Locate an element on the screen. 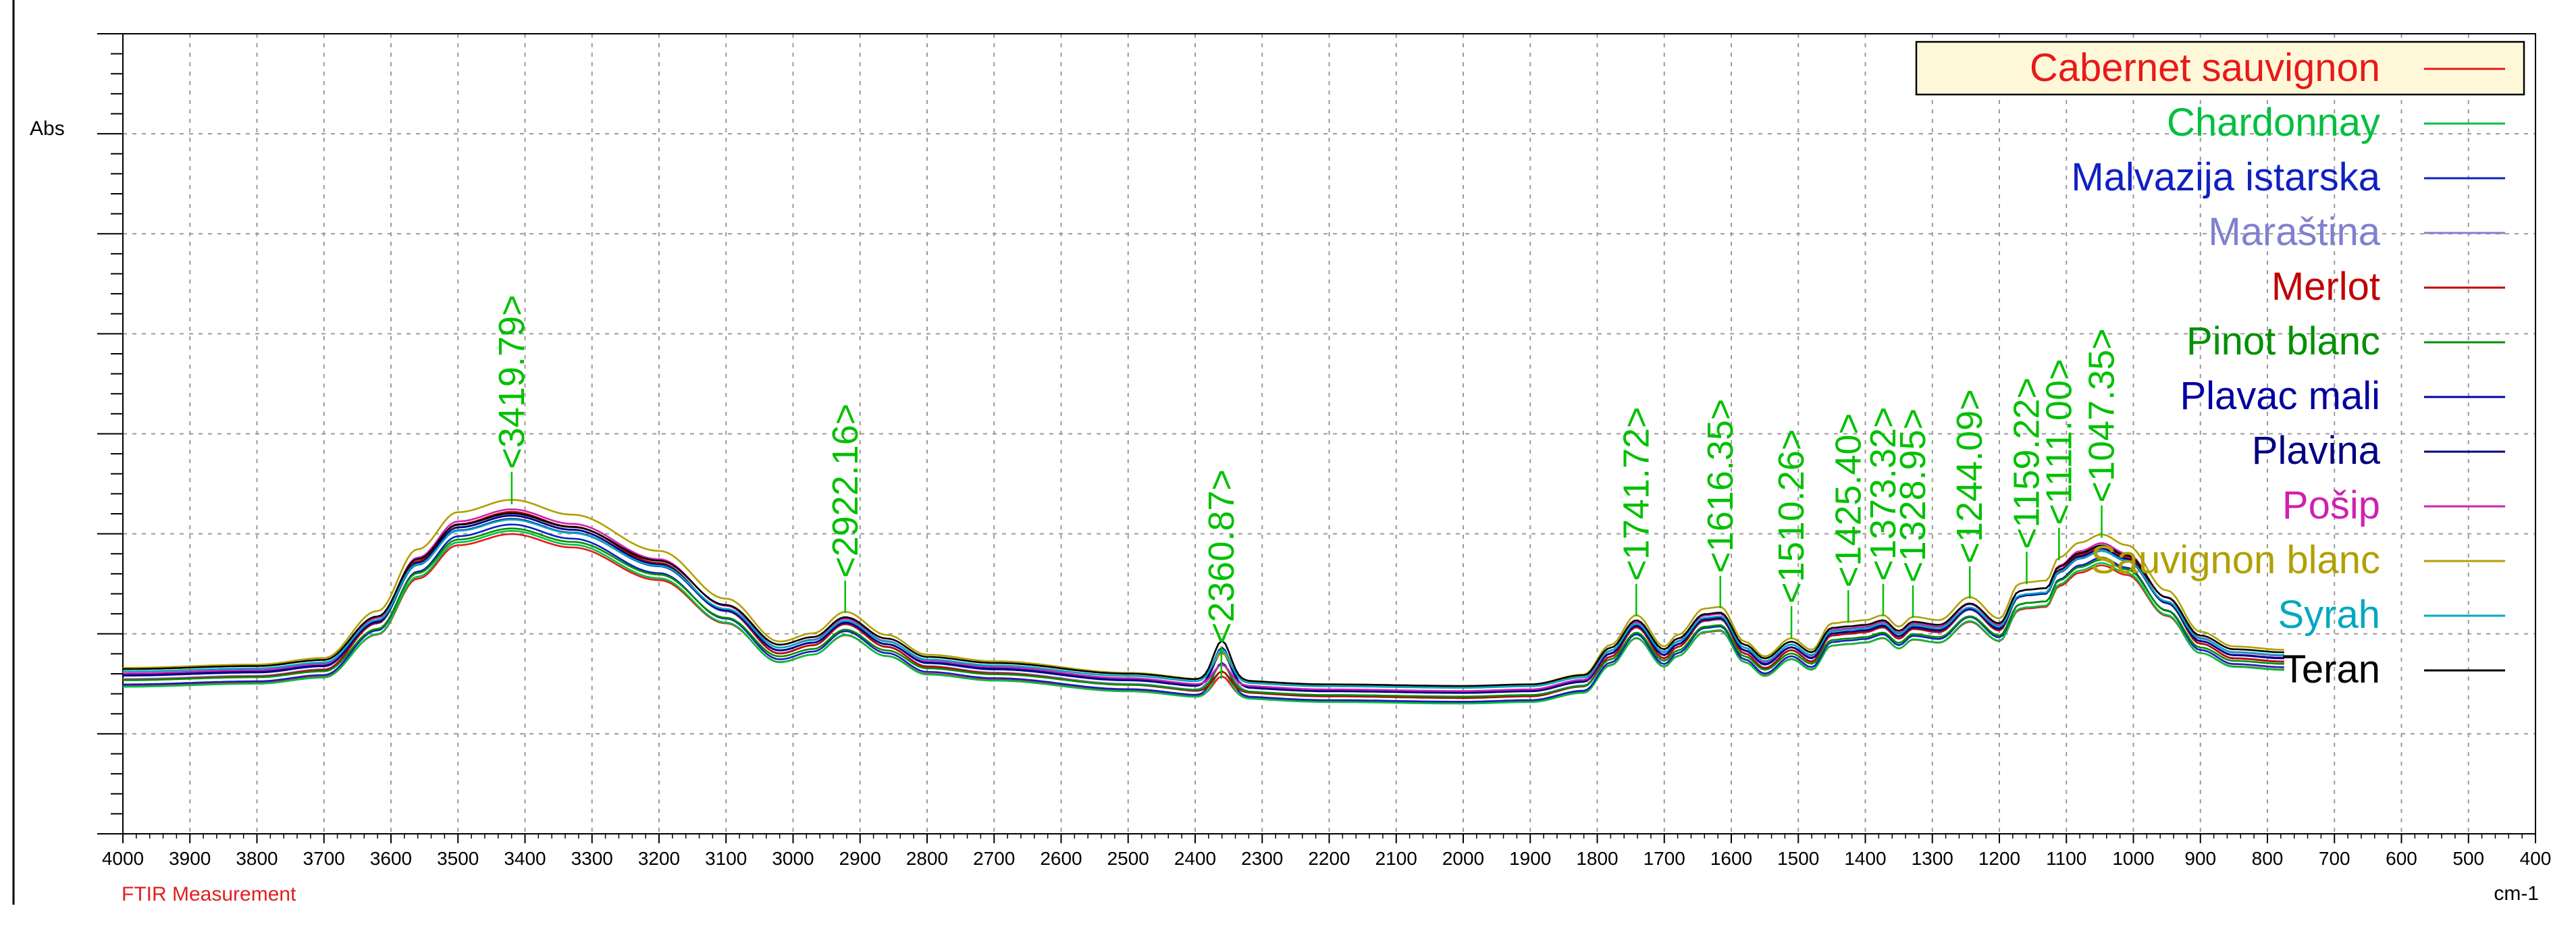 This screenshot has width=2576, height=929. legend-entry-label: Chardonnay is located at coordinates (2273, 122).